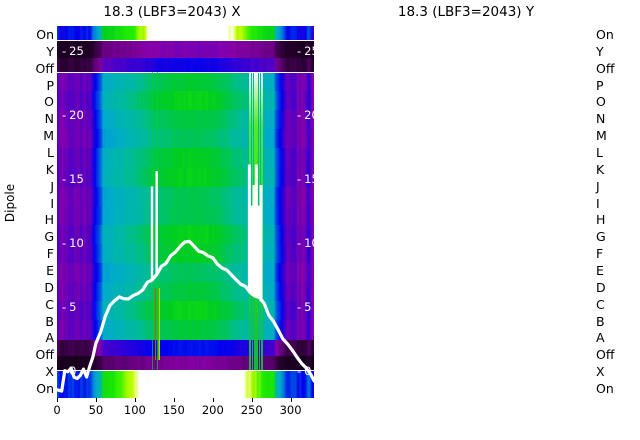 This screenshot has height=440, width=640. What do you see at coordinates (183, 418) in the screenshot?
I see `panel-x-x-axis: 0 50 100 150 200 250 300` at bounding box center [183, 418].